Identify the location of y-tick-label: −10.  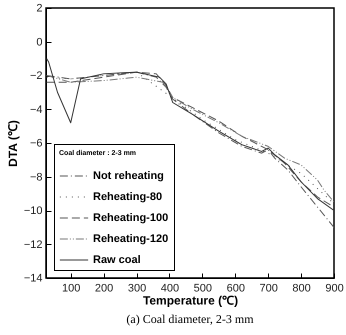
(33, 211).